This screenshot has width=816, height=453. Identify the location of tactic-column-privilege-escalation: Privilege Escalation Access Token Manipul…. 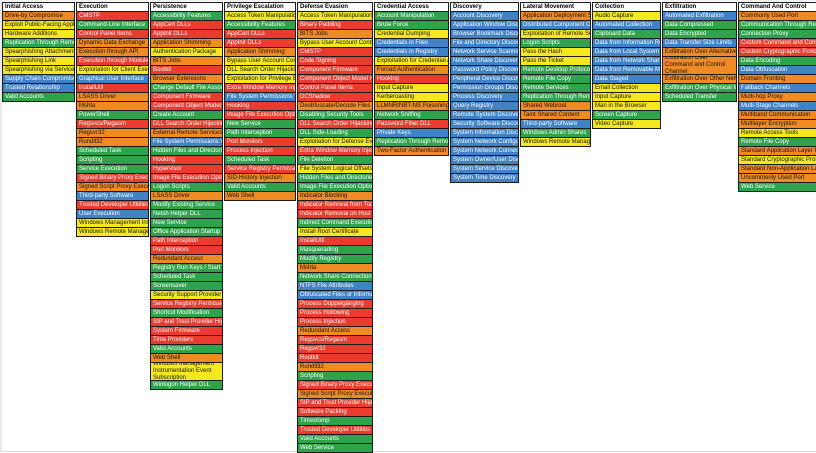
(260, 101).